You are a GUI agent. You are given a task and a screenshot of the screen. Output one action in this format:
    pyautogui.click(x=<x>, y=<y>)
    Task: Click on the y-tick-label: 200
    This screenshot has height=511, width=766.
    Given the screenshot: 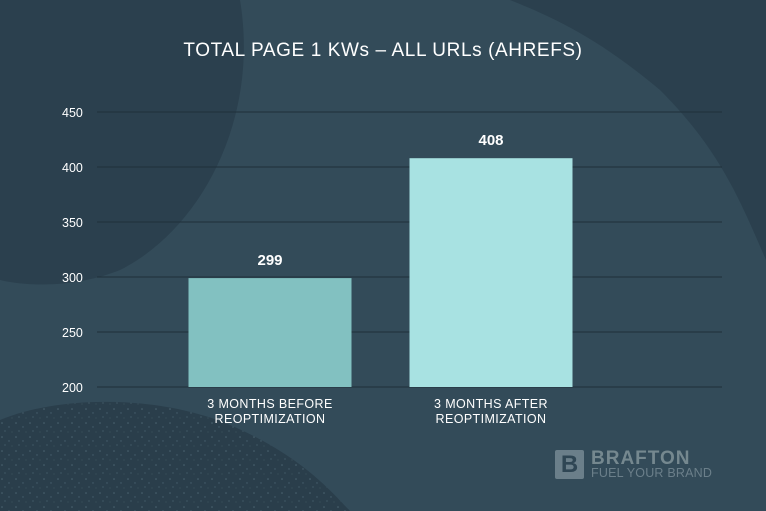 What is the action you would take?
    pyautogui.click(x=72, y=388)
    